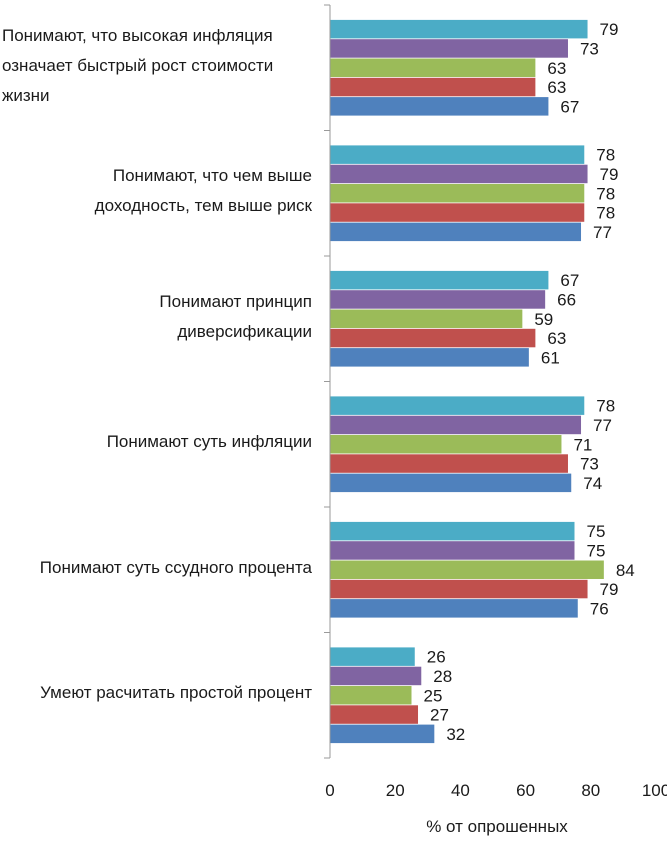 The image size is (667, 843). What do you see at coordinates (329, 790) in the screenshot?
I see `x-tick-label: 0` at bounding box center [329, 790].